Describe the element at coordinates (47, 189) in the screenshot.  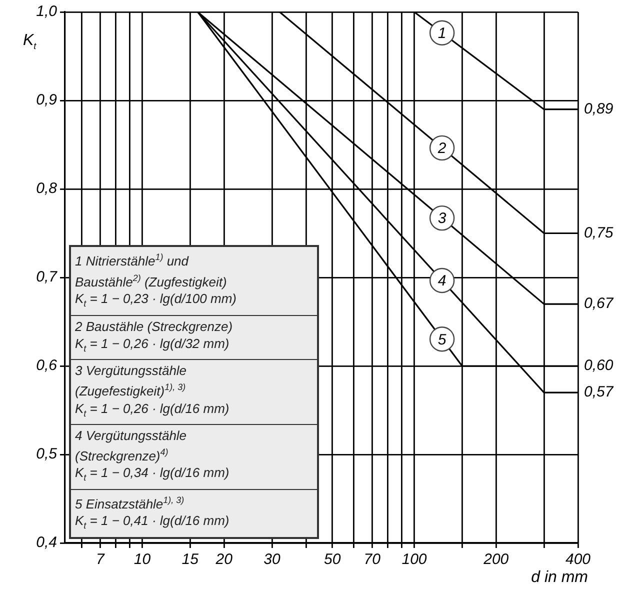
I see `y-tick-label: 0,8` at that location.